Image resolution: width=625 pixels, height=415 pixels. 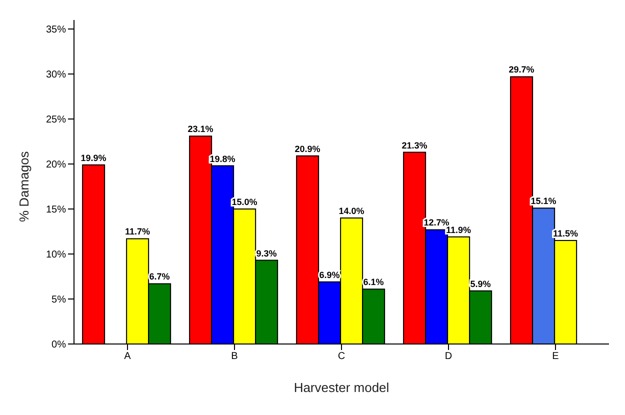 What do you see at coordinates (448, 356) in the screenshot?
I see `x-tick-label: D` at bounding box center [448, 356].